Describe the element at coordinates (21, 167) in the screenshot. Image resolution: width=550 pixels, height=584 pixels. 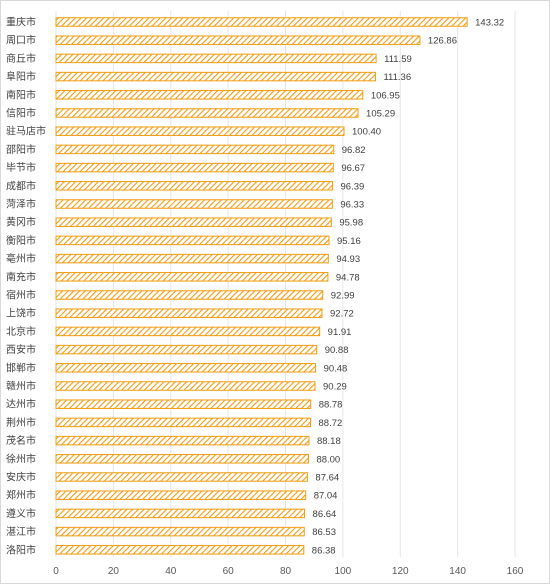
I see `category-label: 毕节市` at that location.